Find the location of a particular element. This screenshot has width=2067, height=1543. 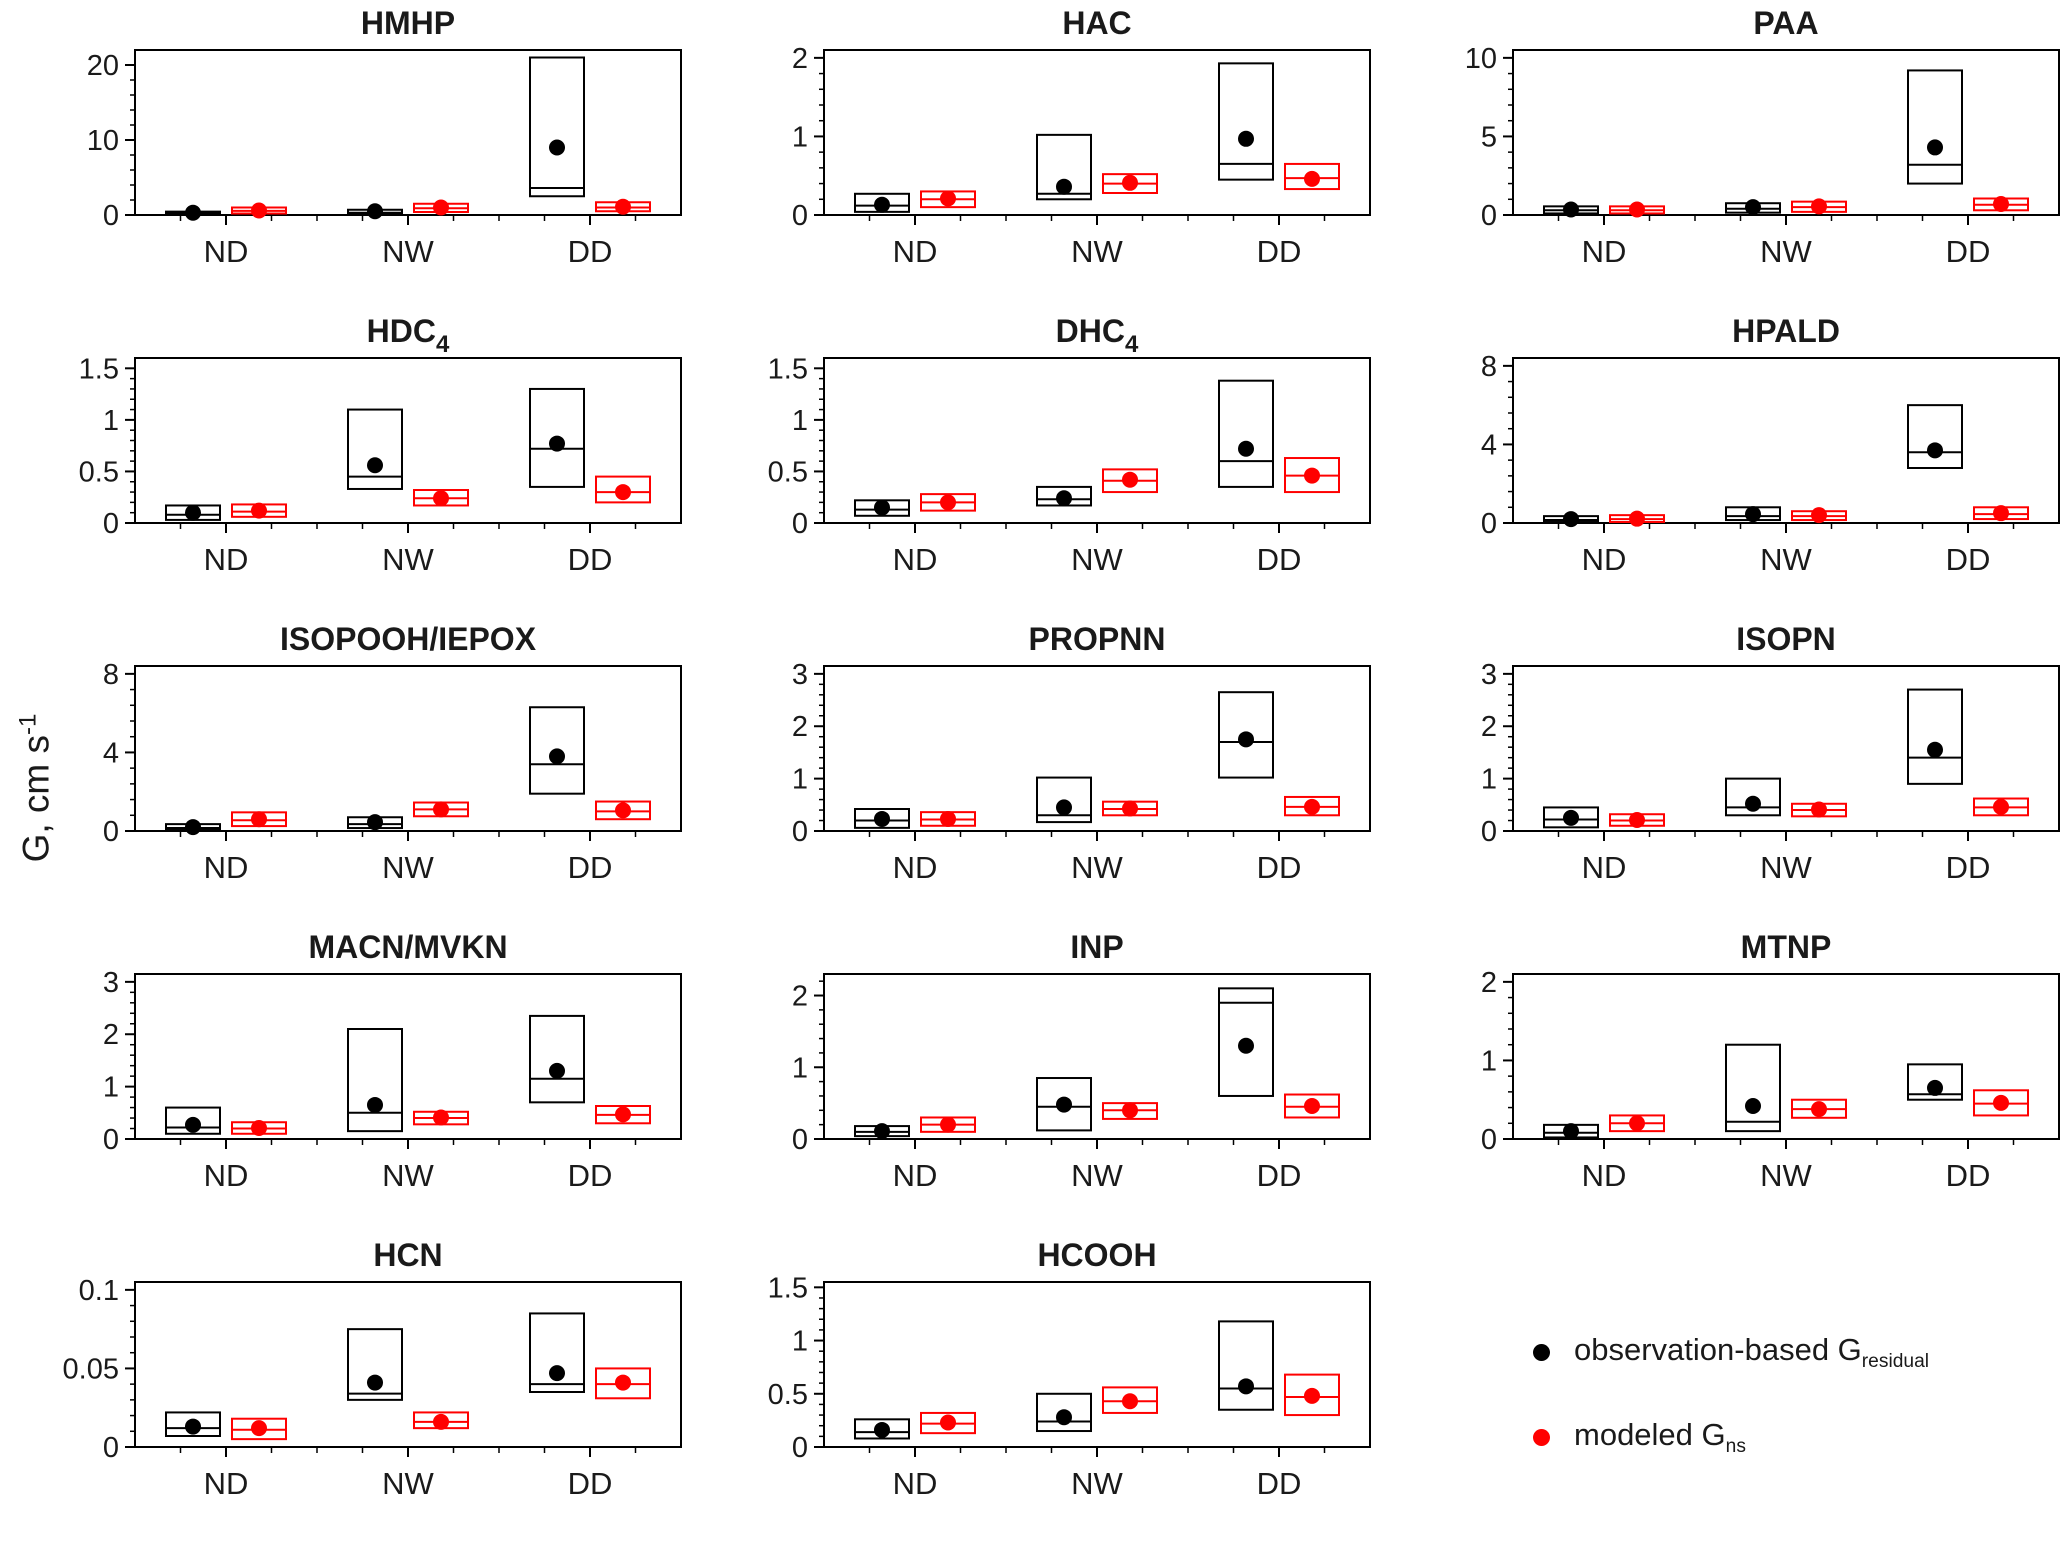

panel-hcn: 0 0.05 0.1 ND NW DD HCN is located at coordinates (344, 1386).